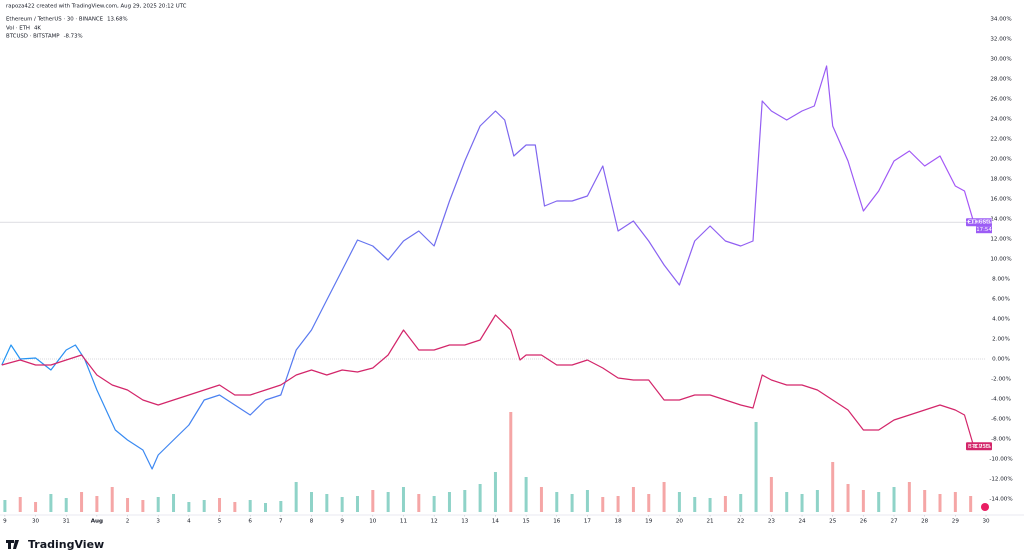 The width and height of the screenshot is (1024, 556). I want to click on x-tick-label: 28, so click(925, 522).